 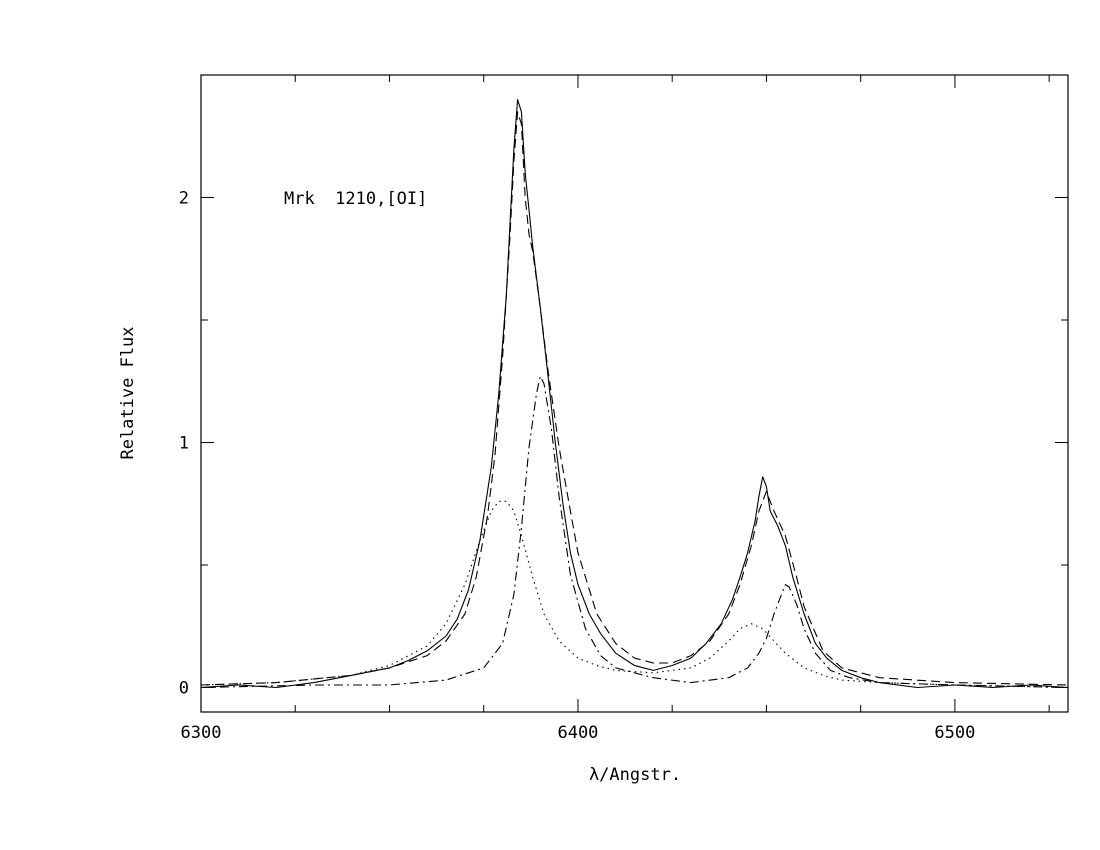 What do you see at coordinates (184, 444) in the screenshot?
I see `y-tick-label: 1` at bounding box center [184, 444].